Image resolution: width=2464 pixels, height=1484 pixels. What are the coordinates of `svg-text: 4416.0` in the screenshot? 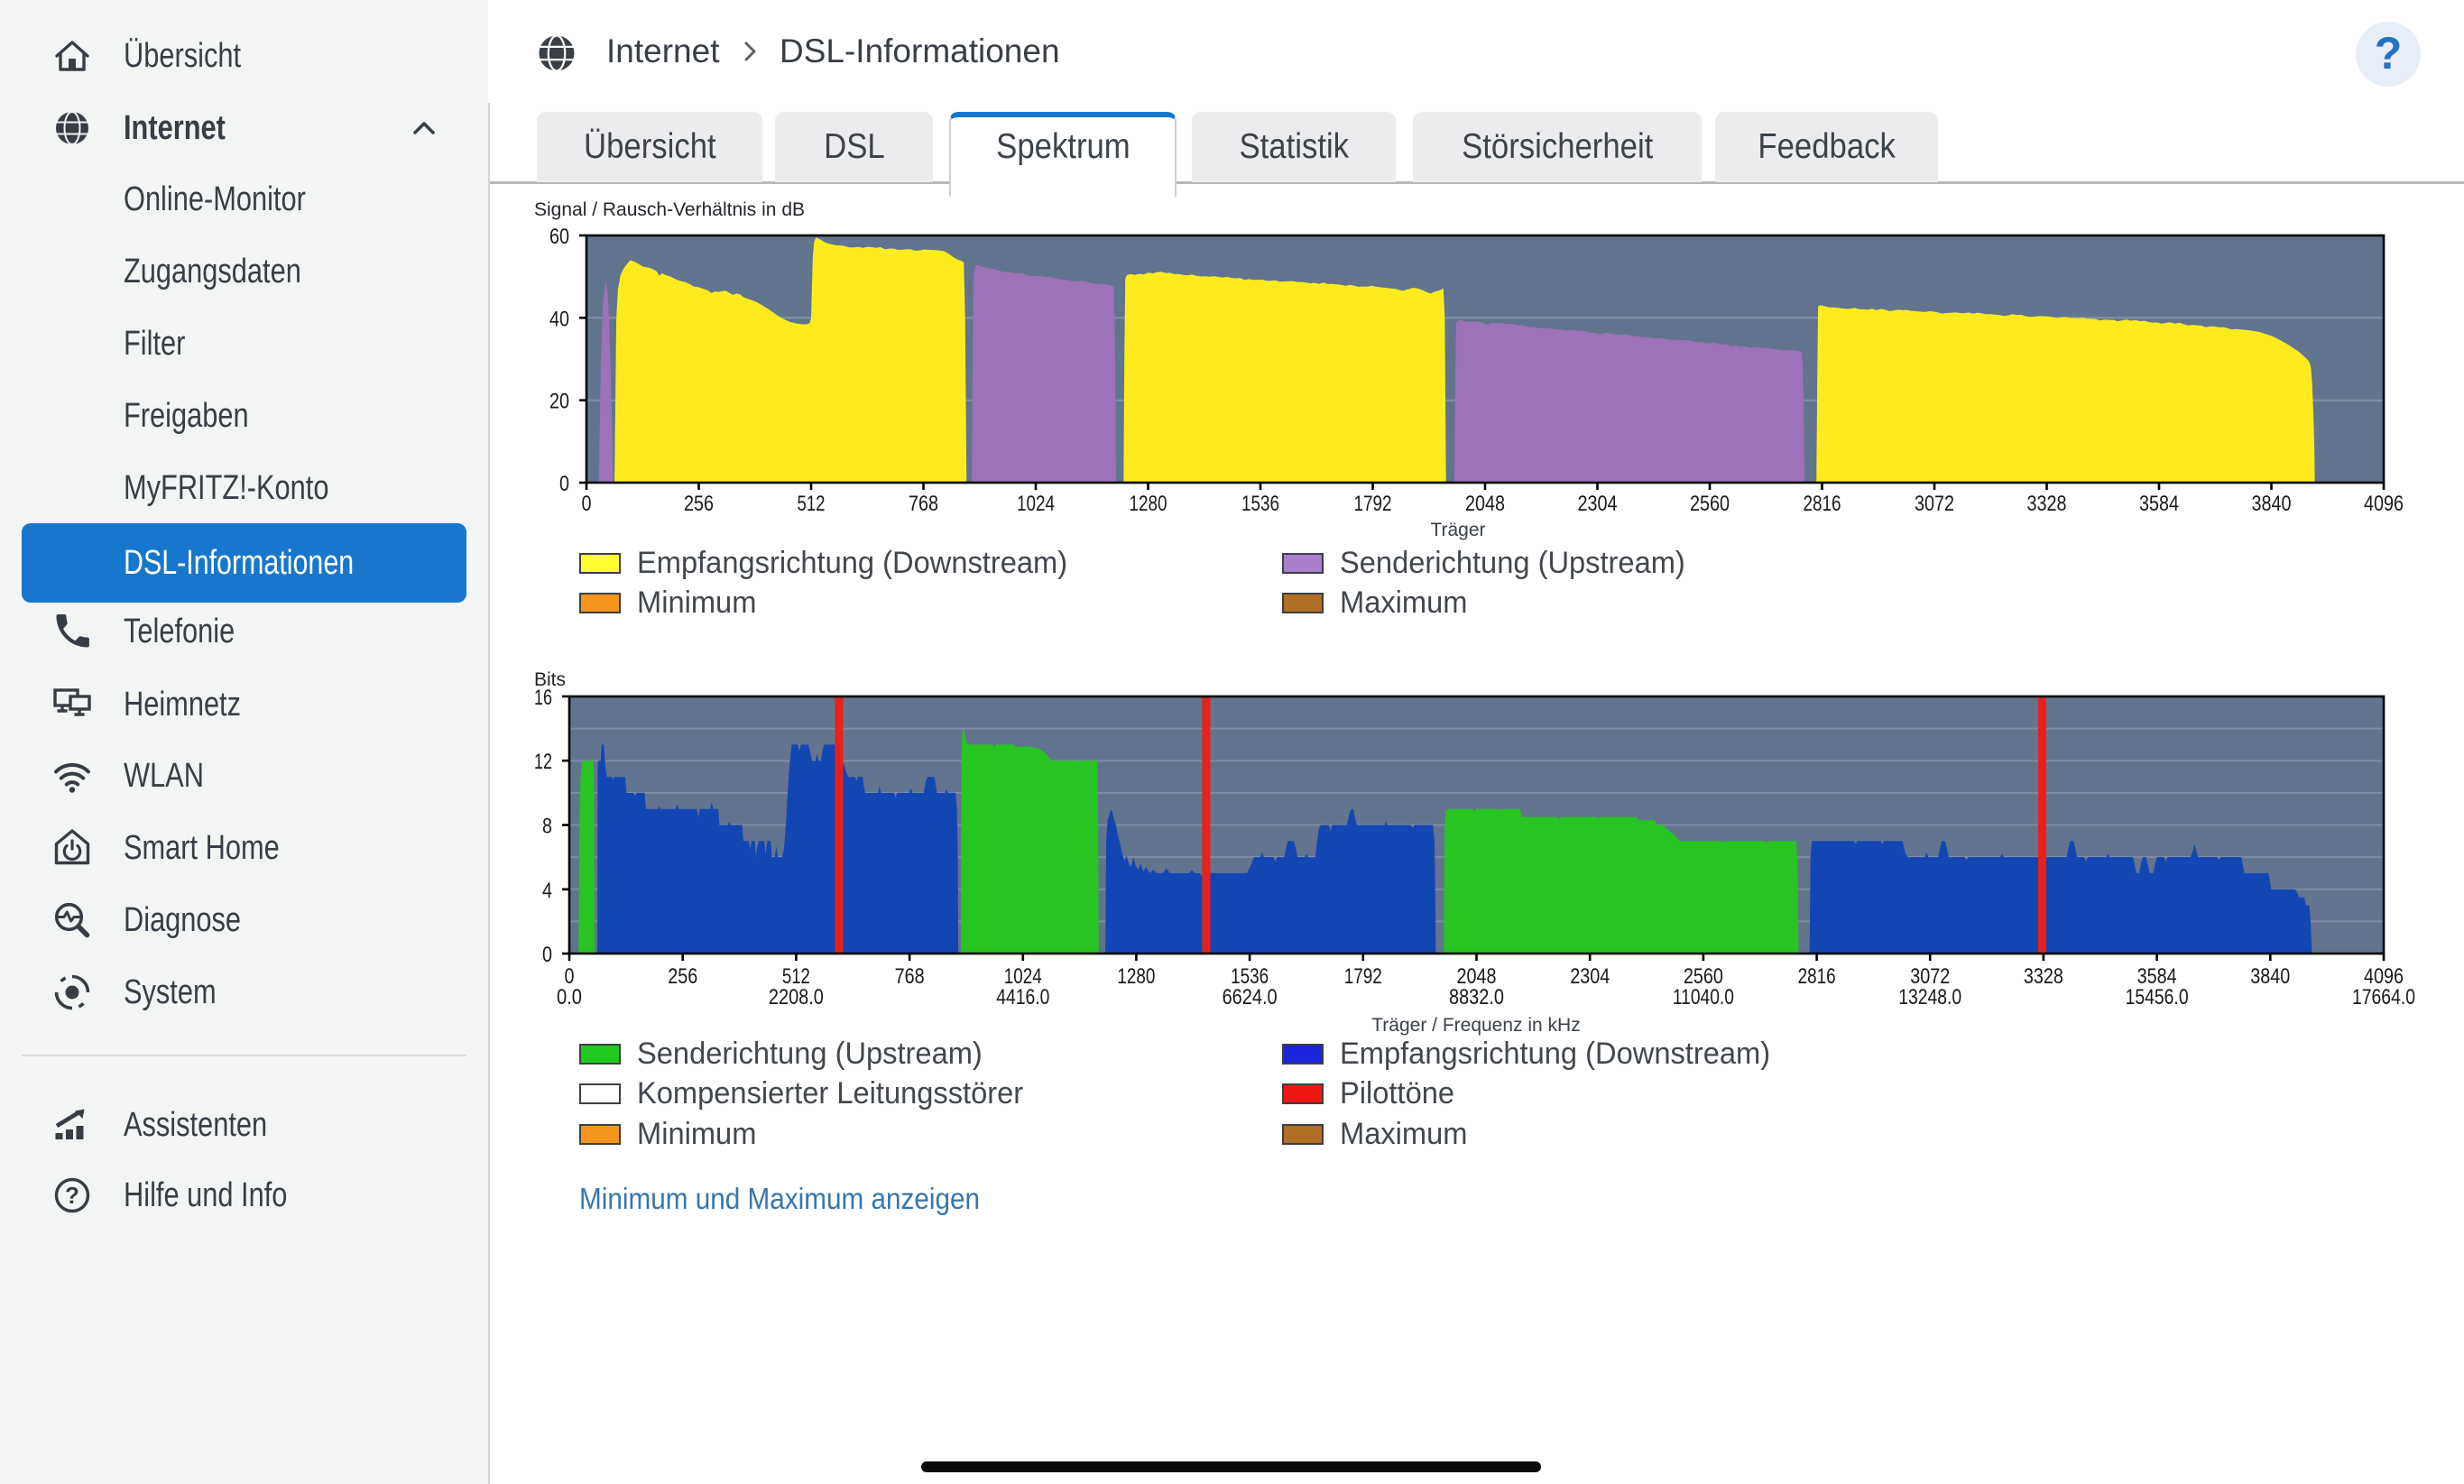 It's located at (1022, 997).